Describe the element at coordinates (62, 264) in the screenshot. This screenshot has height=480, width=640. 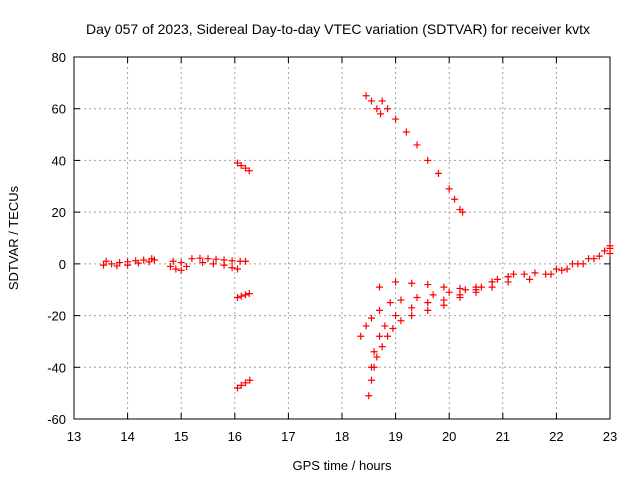
I see `y-tick-label: 0` at that location.